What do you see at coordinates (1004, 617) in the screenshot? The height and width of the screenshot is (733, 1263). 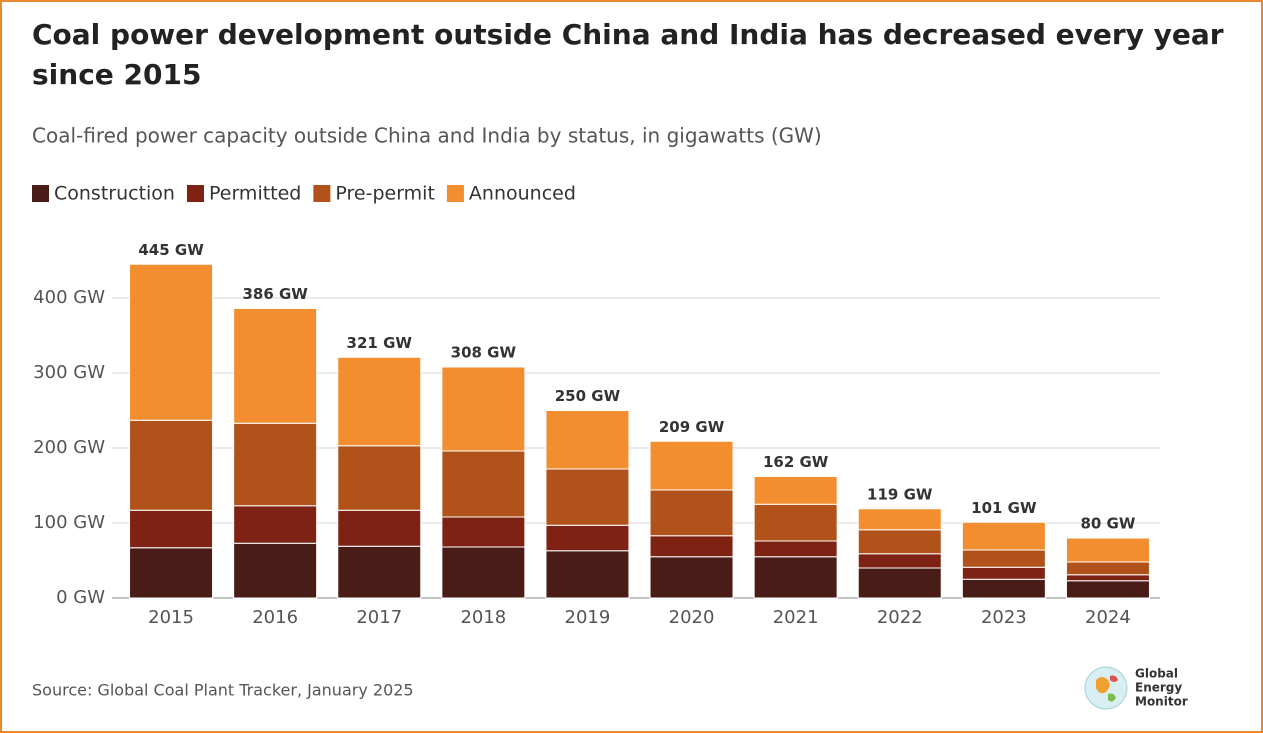 I see `x-tick-label: 2023` at bounding box center [1004, 617].